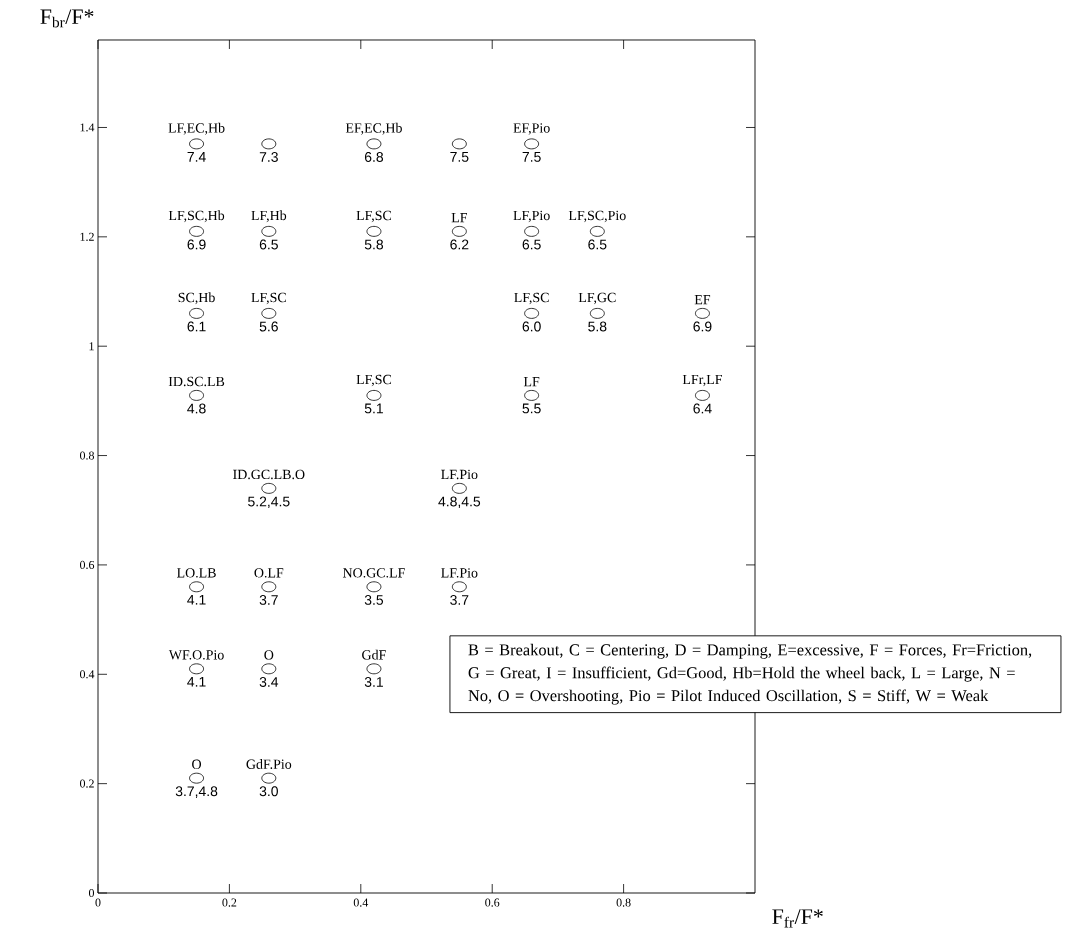 This screenshot has height=940, width=1080. What do you see at coordinates (87, 674) in the screenshot?
I see `y-tick-label: 0.4` at bounding box center [87, 674].